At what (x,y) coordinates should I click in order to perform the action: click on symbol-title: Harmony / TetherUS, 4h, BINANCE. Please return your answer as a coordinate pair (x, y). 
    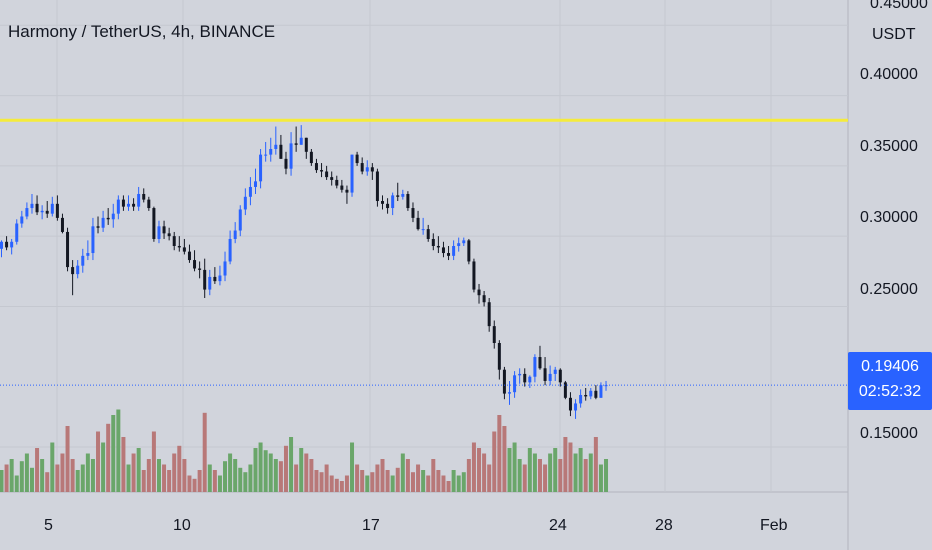
    Looking at the image, I should click on (142, 31).